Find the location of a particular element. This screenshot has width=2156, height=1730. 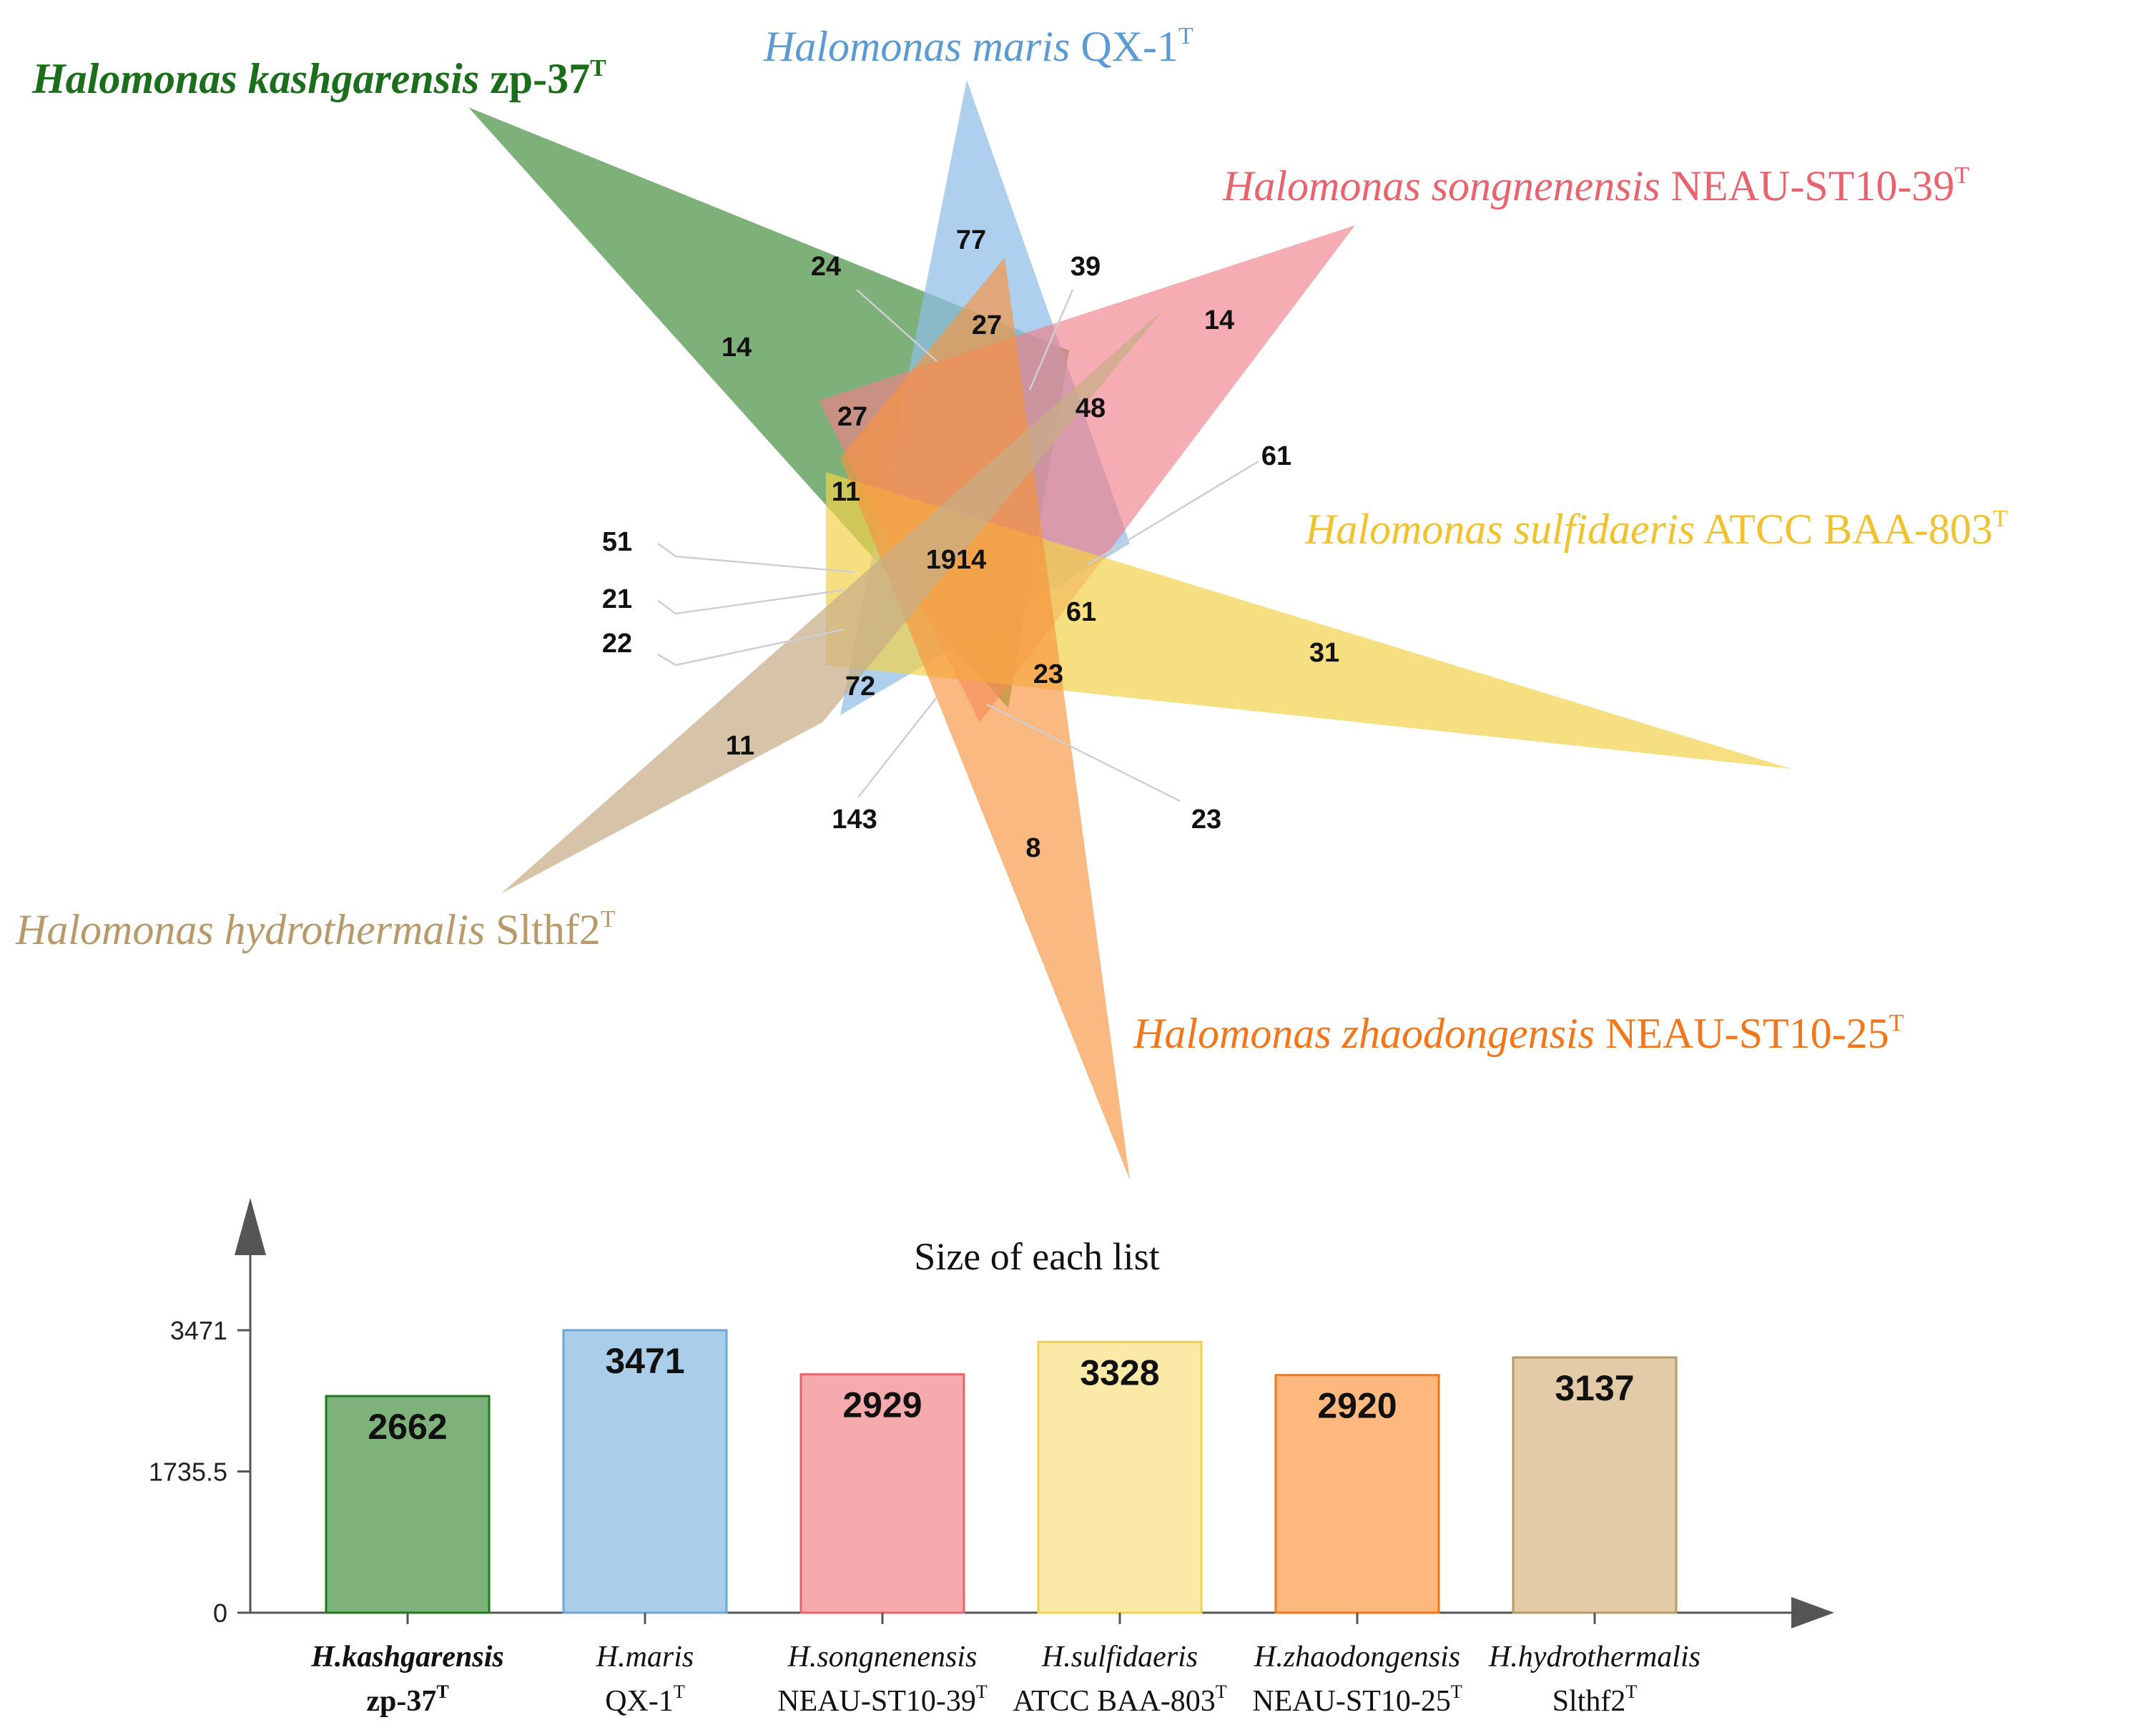

category-label-line1: H.songnenensis is located at coordinates (882, 1657).